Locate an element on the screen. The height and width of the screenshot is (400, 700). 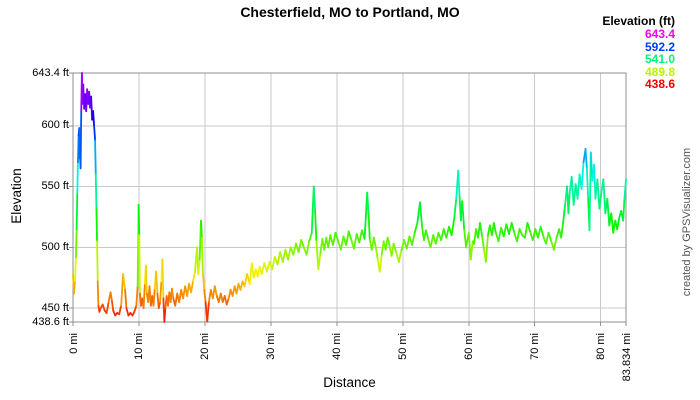
y-tick-label: 500 ft is located at coordinates (55, 246).